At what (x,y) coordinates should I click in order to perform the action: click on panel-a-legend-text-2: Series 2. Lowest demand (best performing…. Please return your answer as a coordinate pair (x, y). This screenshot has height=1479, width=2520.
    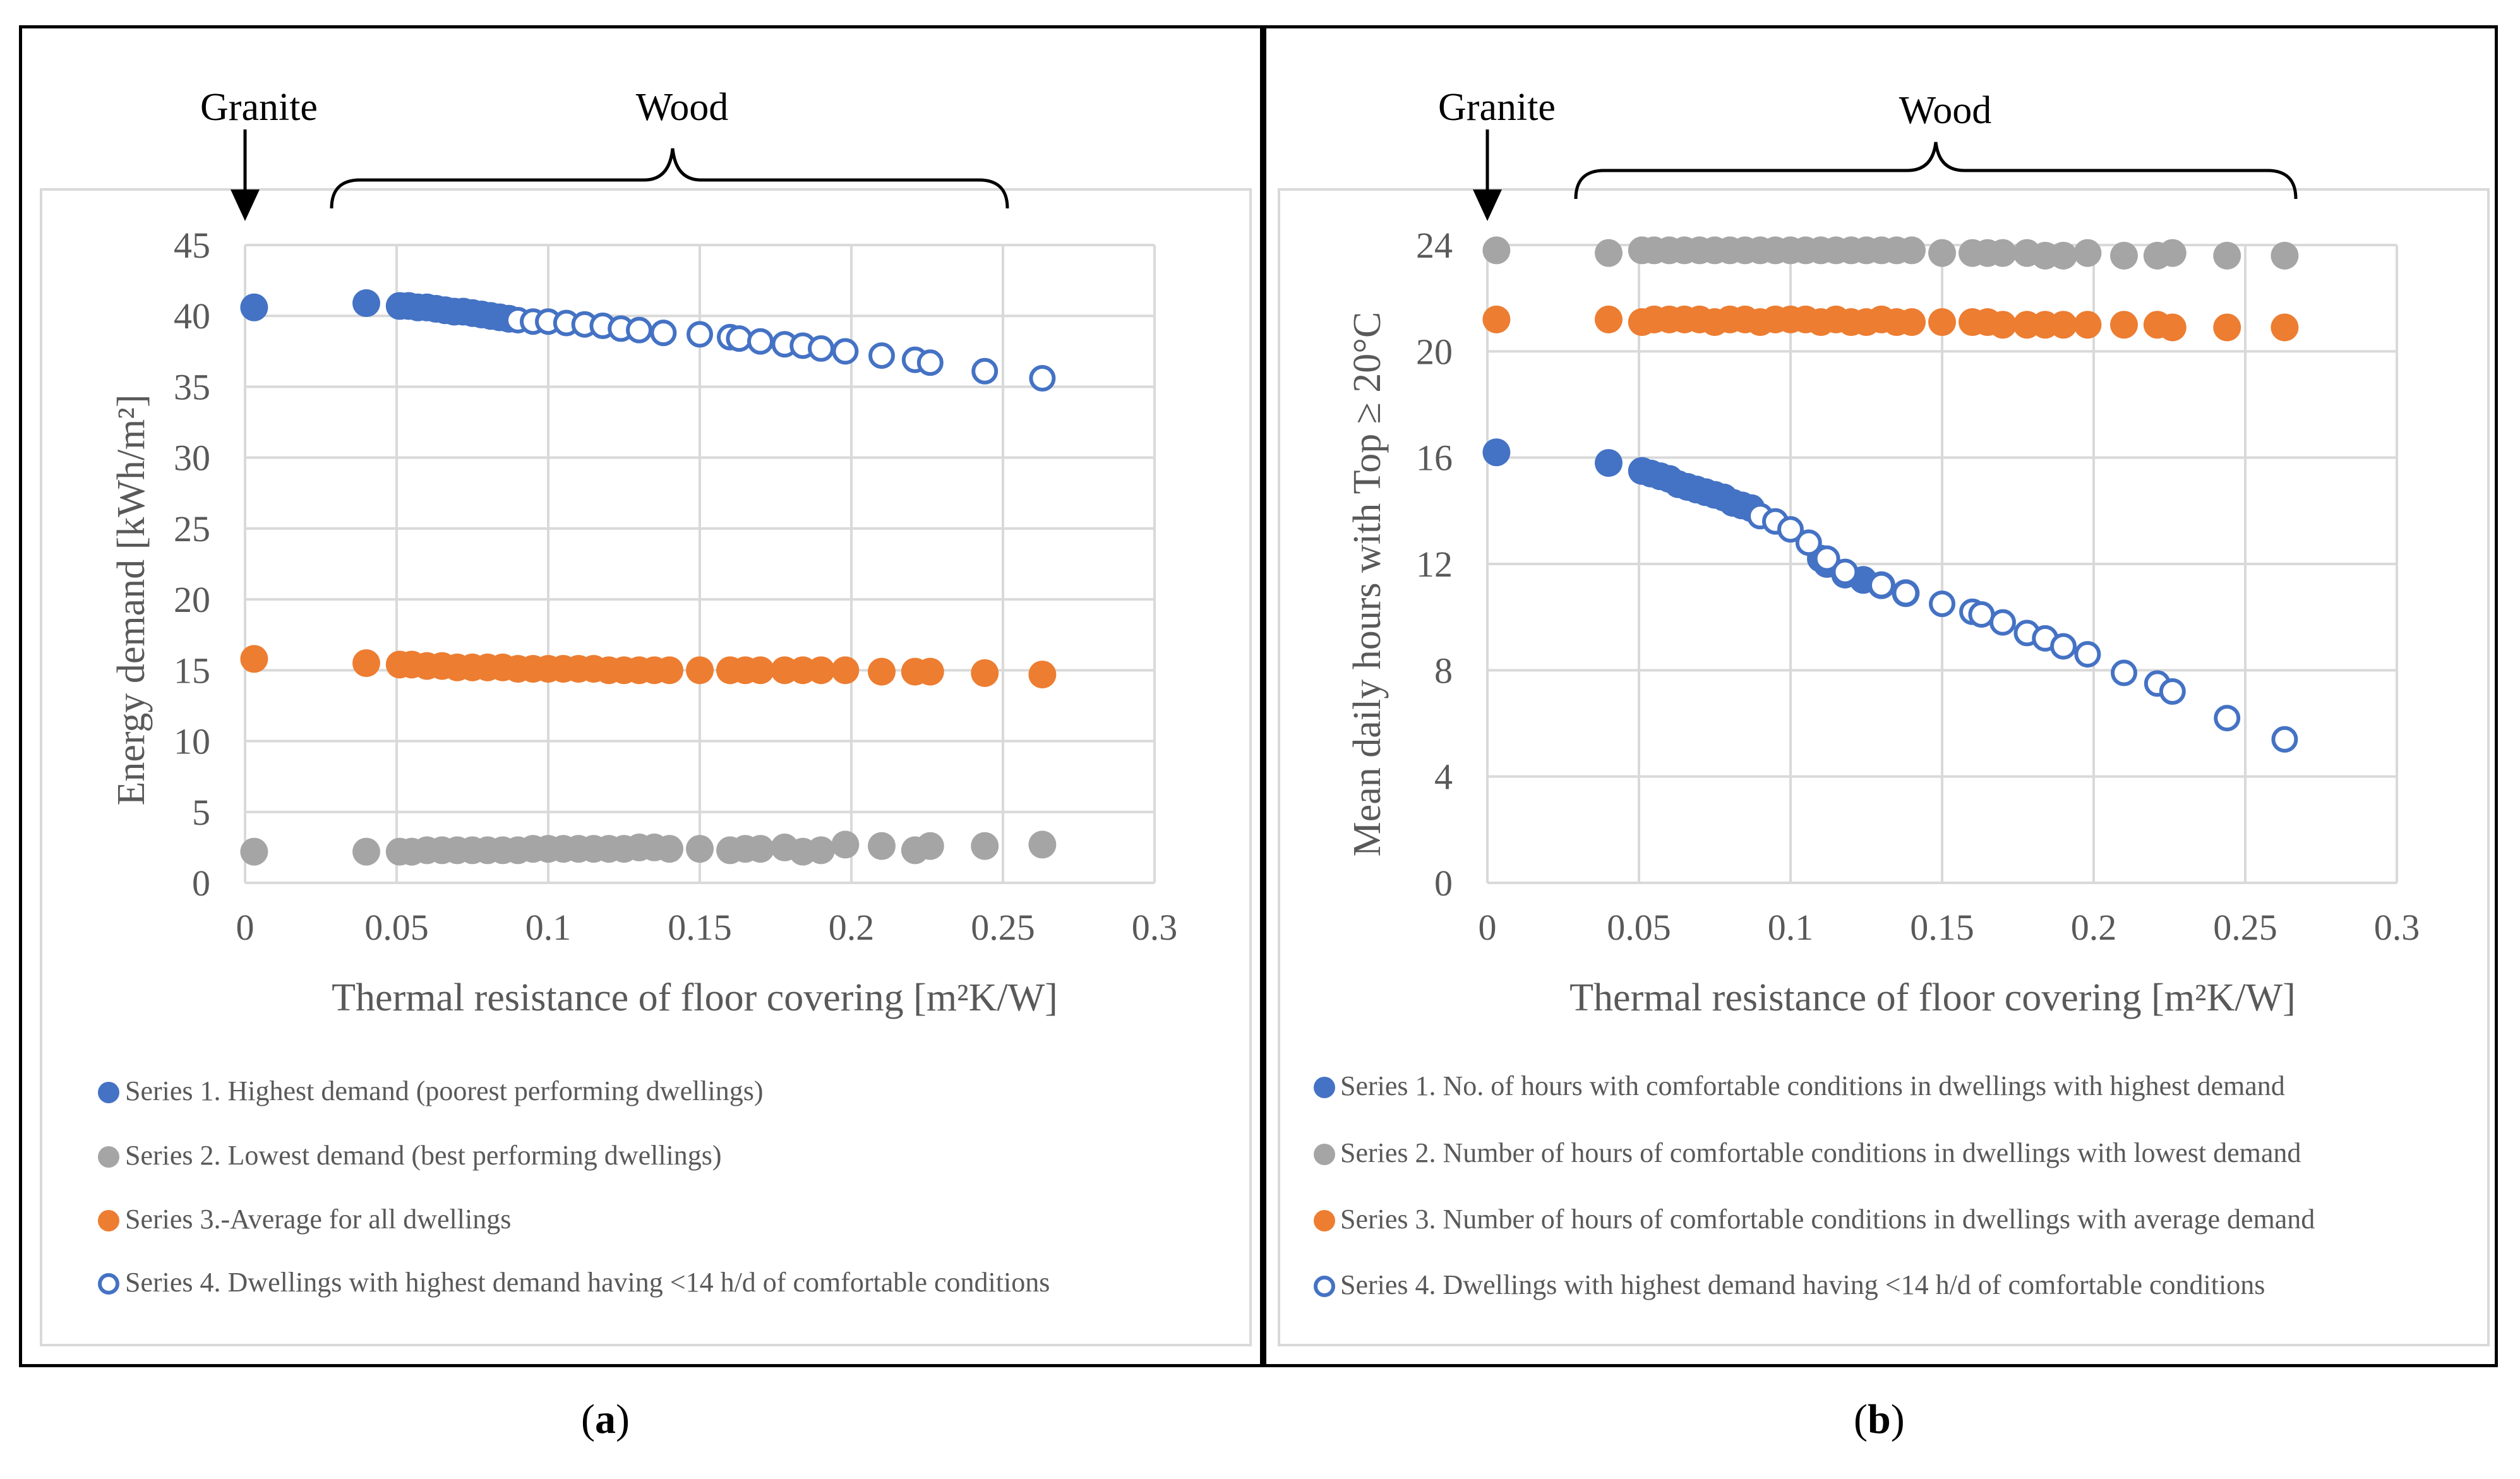
    Looking at the image, I should click on (423, 1155).